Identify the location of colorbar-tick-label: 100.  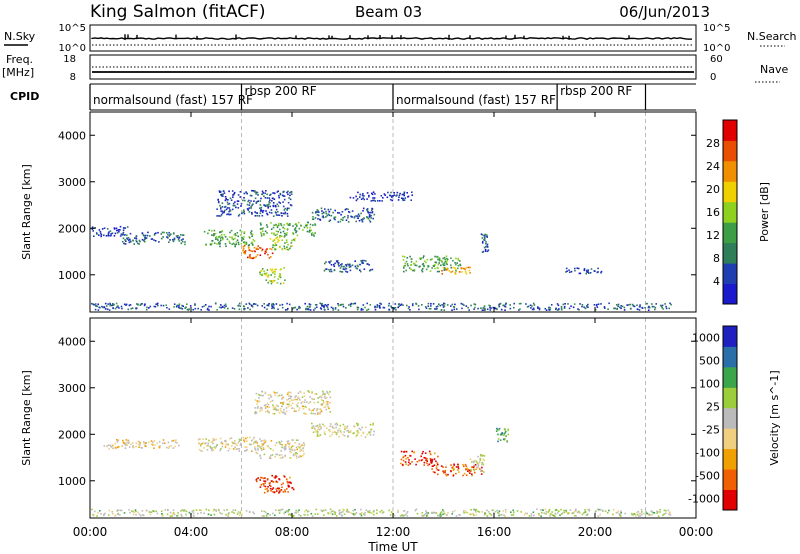
(709, 384).